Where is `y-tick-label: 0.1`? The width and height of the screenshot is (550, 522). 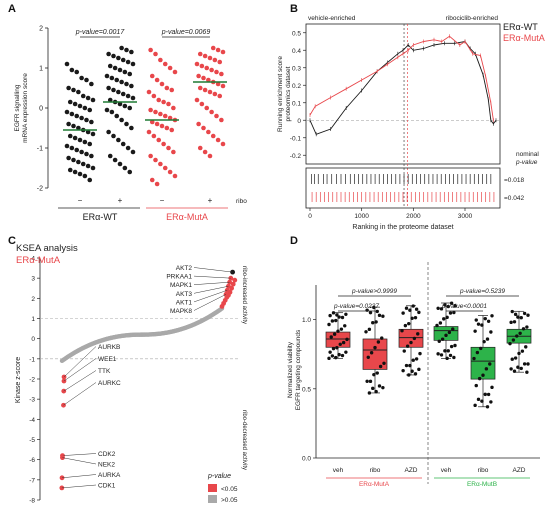
y-tick-label: 0.1 is located at coordinates (296, 103).